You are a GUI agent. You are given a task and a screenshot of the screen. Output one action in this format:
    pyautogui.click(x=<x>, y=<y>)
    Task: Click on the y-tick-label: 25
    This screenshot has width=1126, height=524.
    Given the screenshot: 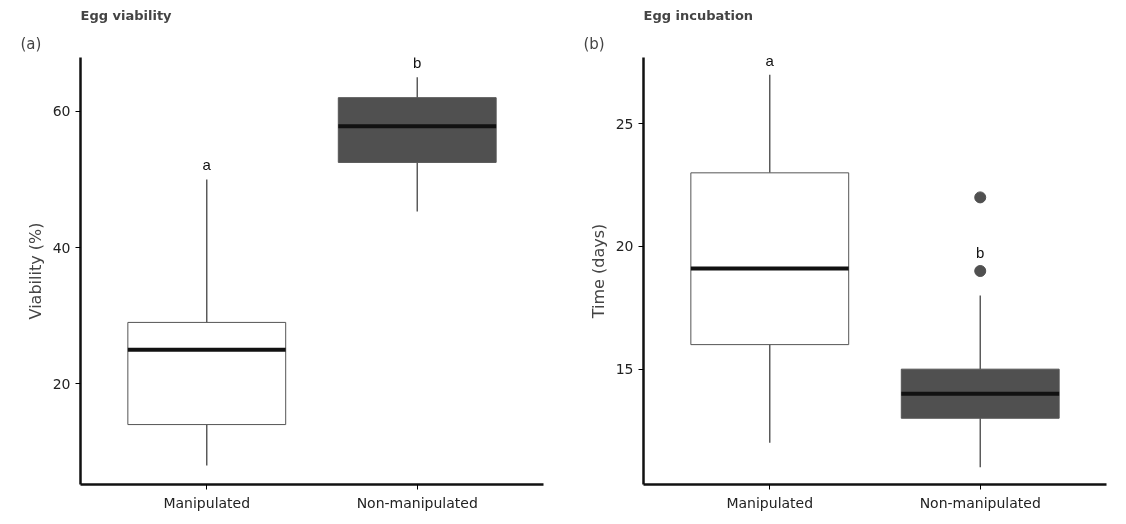 What is the action you would take?
    pyautogui.click(x=624, y=123)
    